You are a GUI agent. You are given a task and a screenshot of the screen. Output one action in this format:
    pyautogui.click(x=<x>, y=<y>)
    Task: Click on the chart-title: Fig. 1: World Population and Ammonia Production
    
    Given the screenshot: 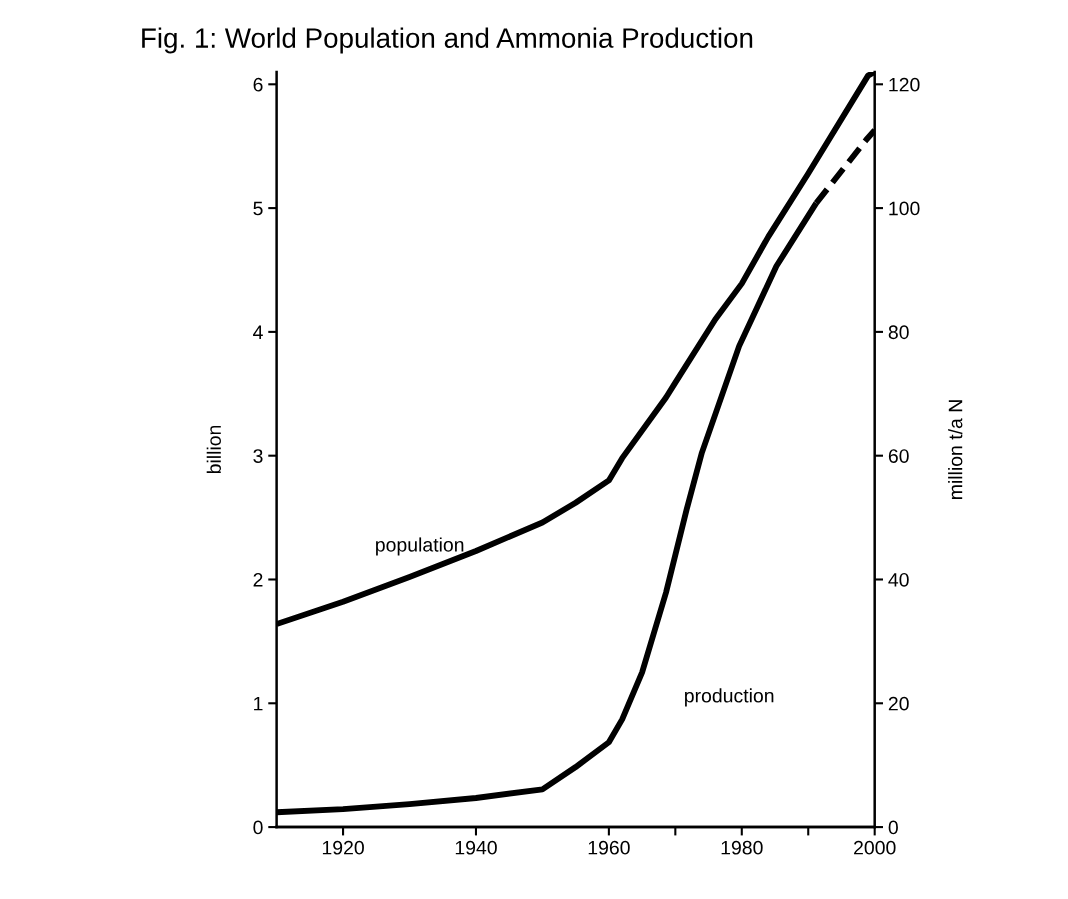 What is the action you would take?
    pyautogui.click(x=447, y=40)
    